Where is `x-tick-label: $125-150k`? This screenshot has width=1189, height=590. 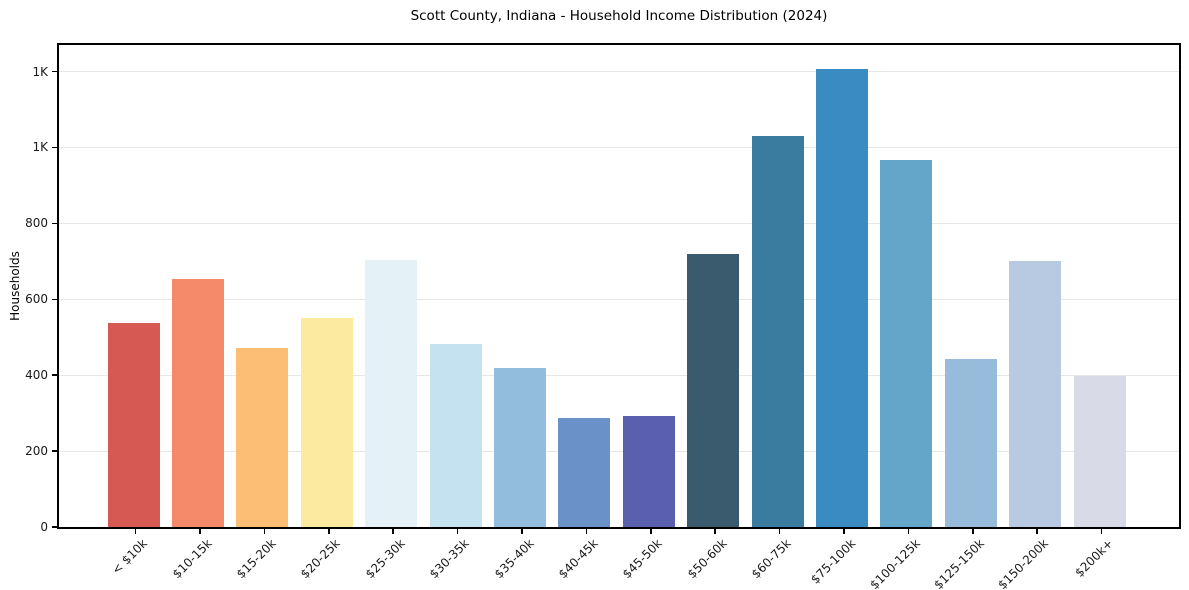
x-tick-label: $125-150k is located at coordinates (959, 563).